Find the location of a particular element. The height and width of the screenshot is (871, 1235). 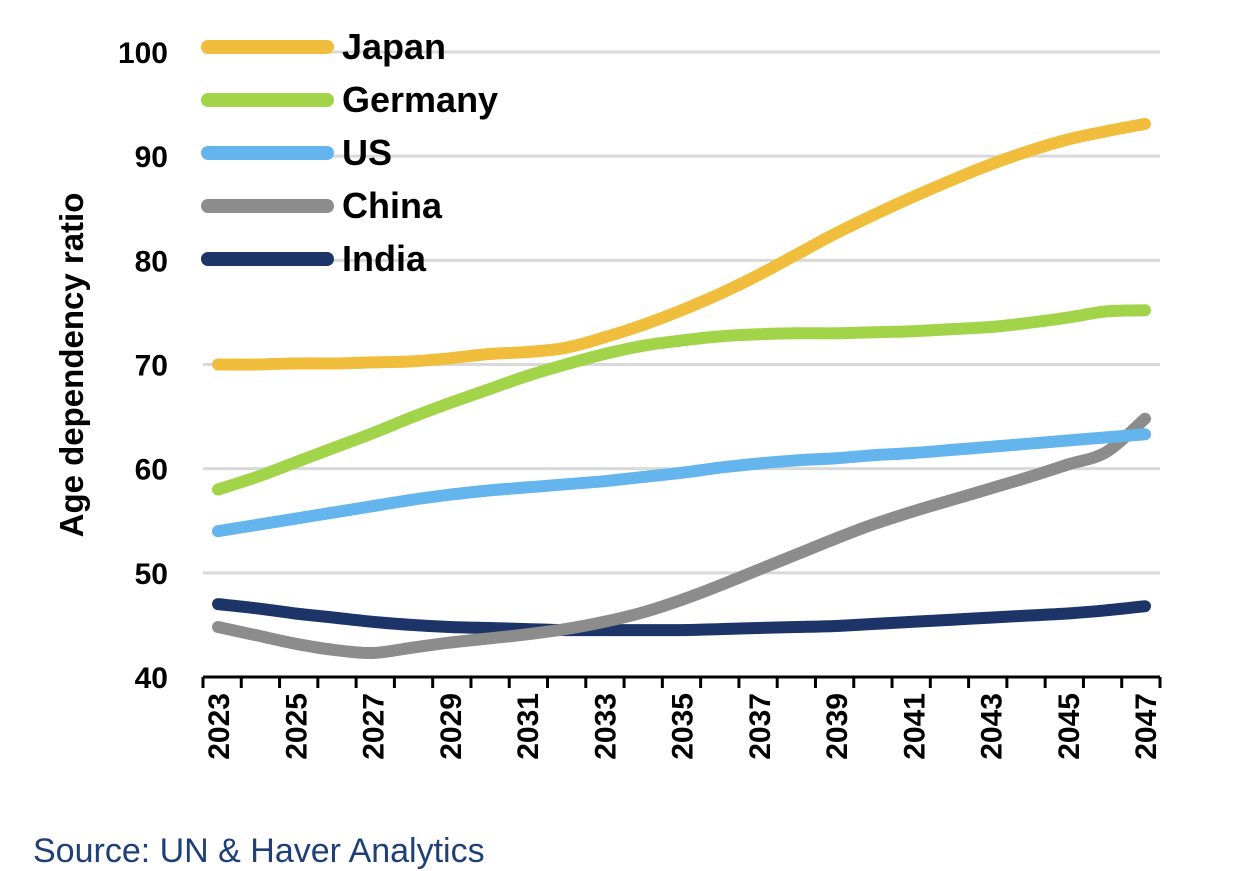

x-tick-label: 2025 is located at coordinates (296, 726).